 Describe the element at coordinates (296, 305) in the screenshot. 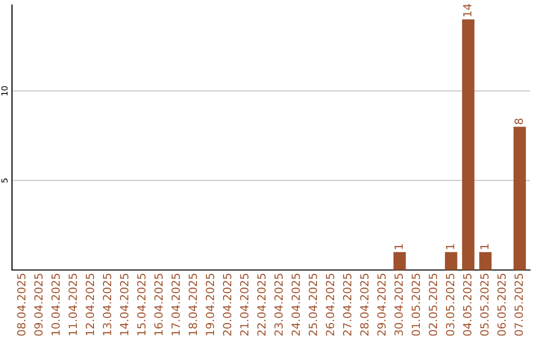

I see `x-tick-label: 24.04.2025` at that location.